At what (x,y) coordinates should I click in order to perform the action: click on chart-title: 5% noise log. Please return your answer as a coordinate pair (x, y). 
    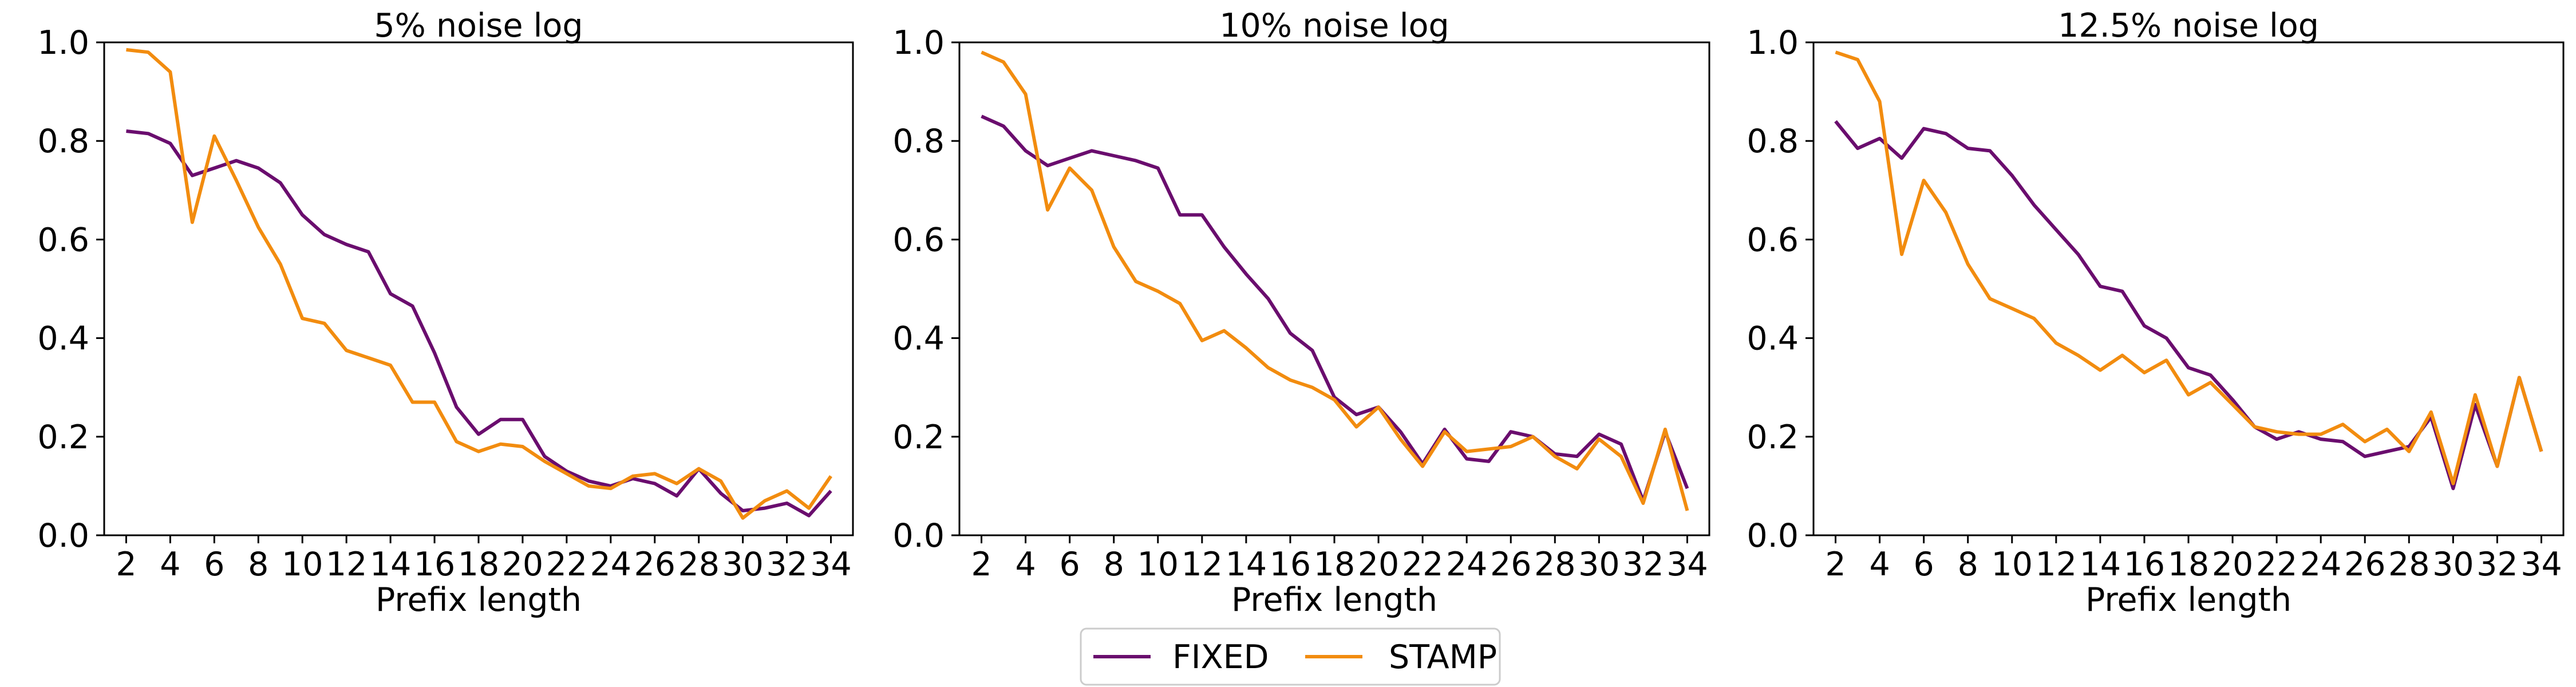
    Looking at the image, I should click on (478, 26).